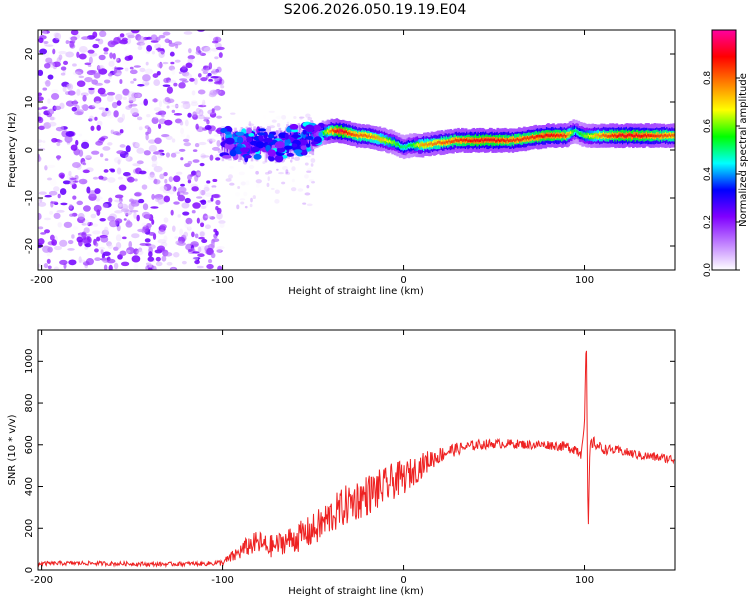  Describe the element at coordinates (584, 280) in the screenshot. I see `spectrogram-xtick-label: 100` at that location.